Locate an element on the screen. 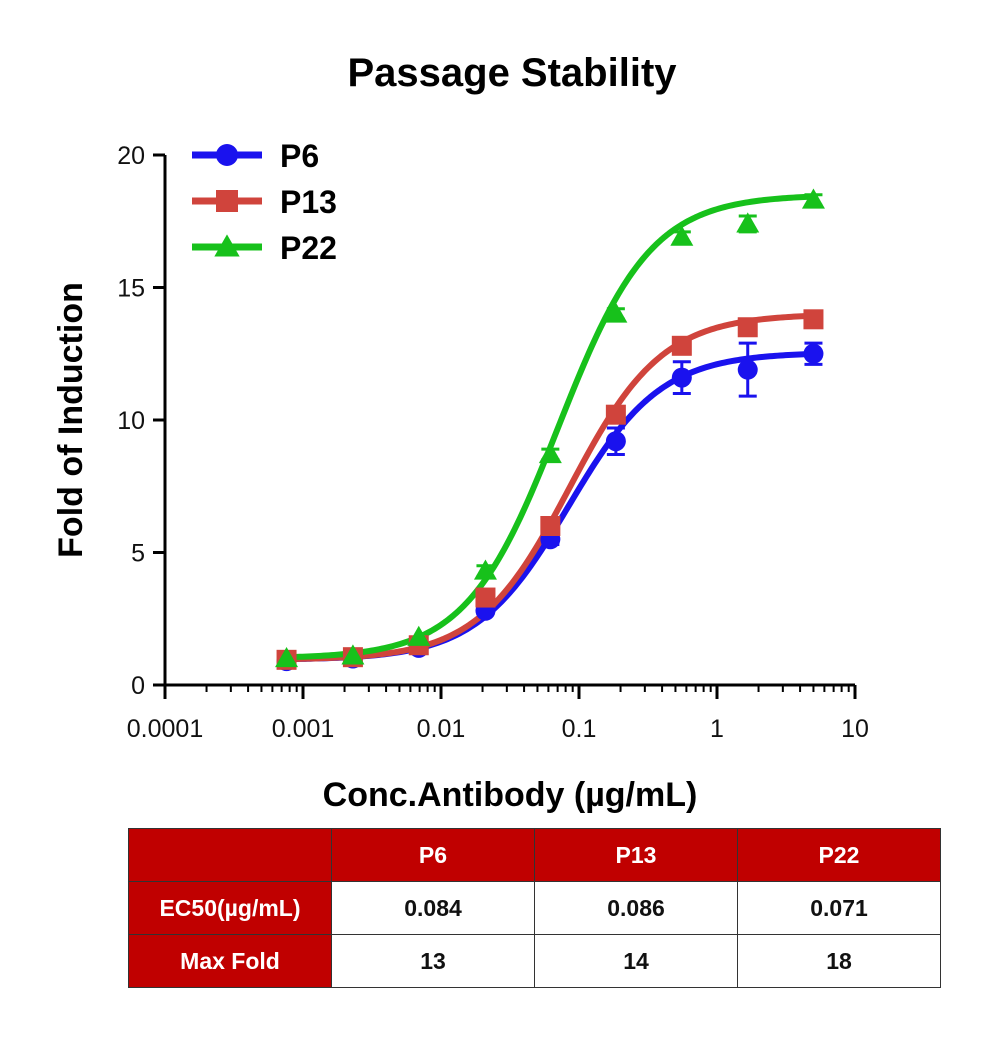 The width and height of the screenshot is (1000, 1055). y-tick-label: 10 is located at coordinates (131, 421).